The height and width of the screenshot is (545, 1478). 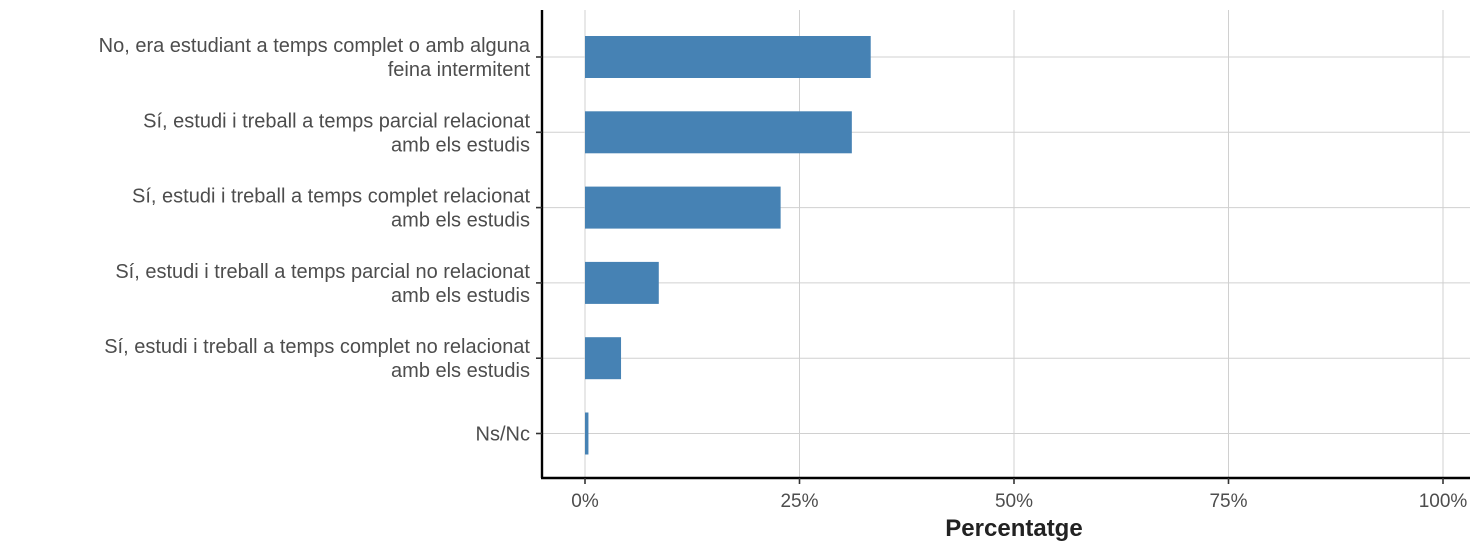 I want to click on bars, so click(x=728, y=245).